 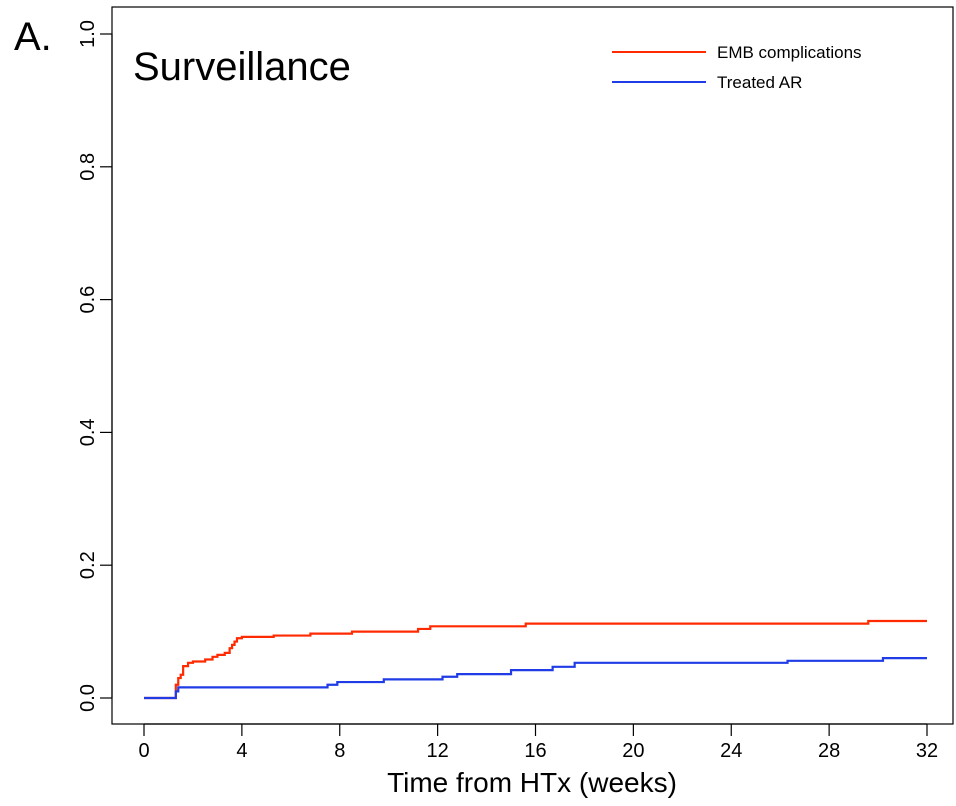 I want to click on series-layer, so click(x=535, y=659).